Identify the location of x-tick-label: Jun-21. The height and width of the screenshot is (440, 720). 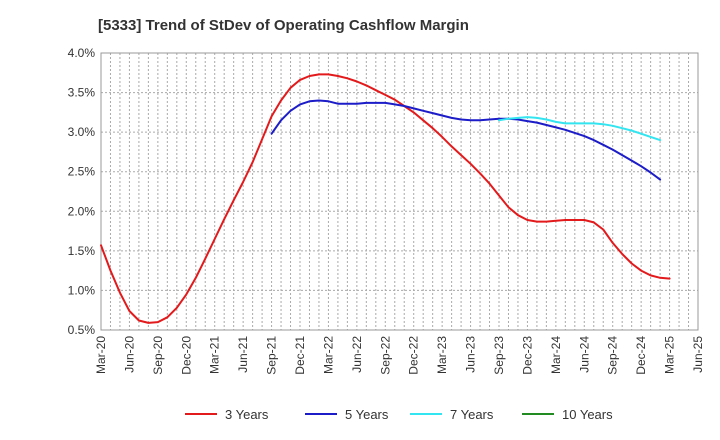
(243, 354).